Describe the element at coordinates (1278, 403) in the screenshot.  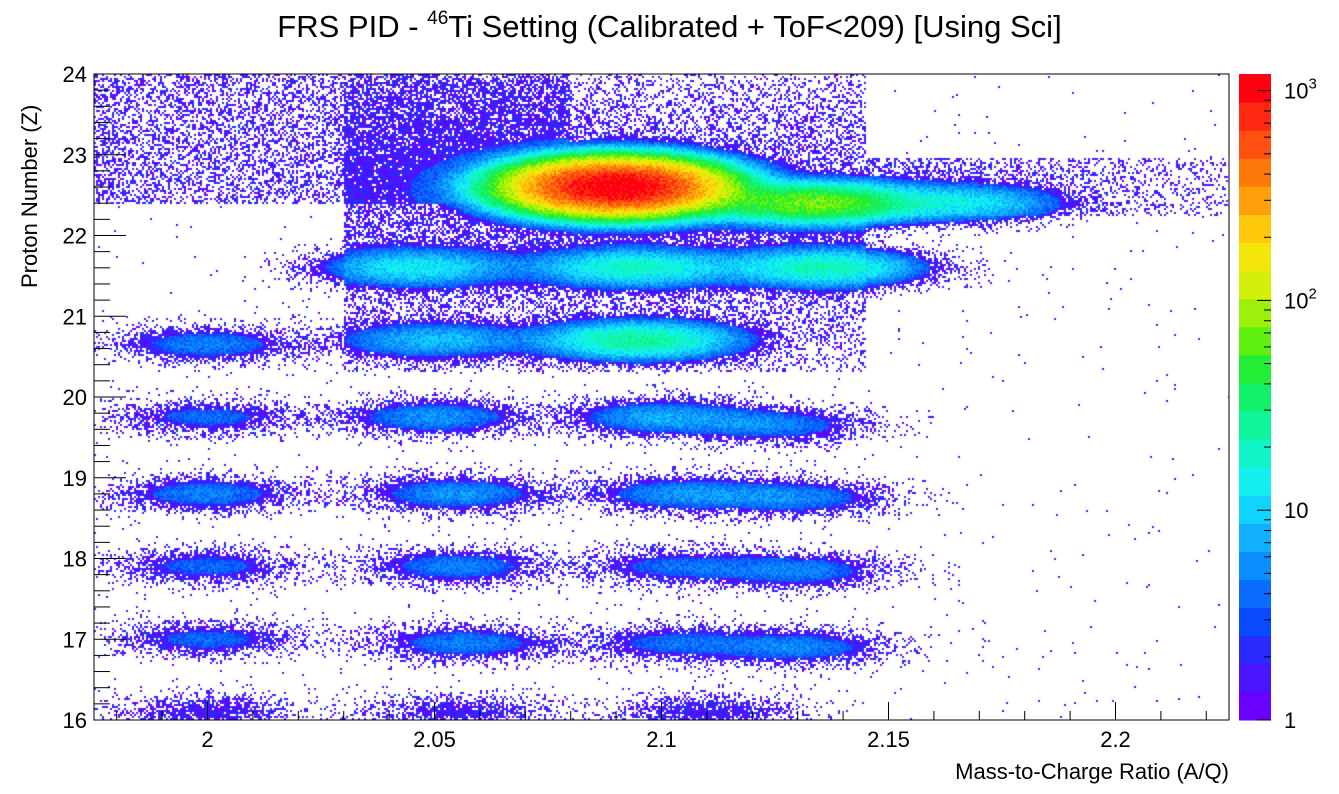
I see `color-scale-bar: 1 10 10² 10³` at that location.